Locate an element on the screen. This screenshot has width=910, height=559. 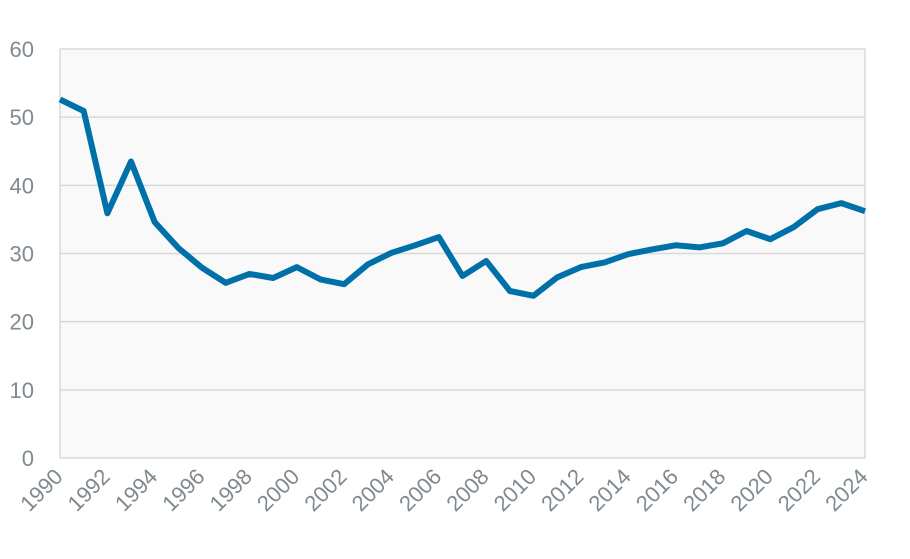
x-tick-label: 2018 is located at coordinates (704, 490).